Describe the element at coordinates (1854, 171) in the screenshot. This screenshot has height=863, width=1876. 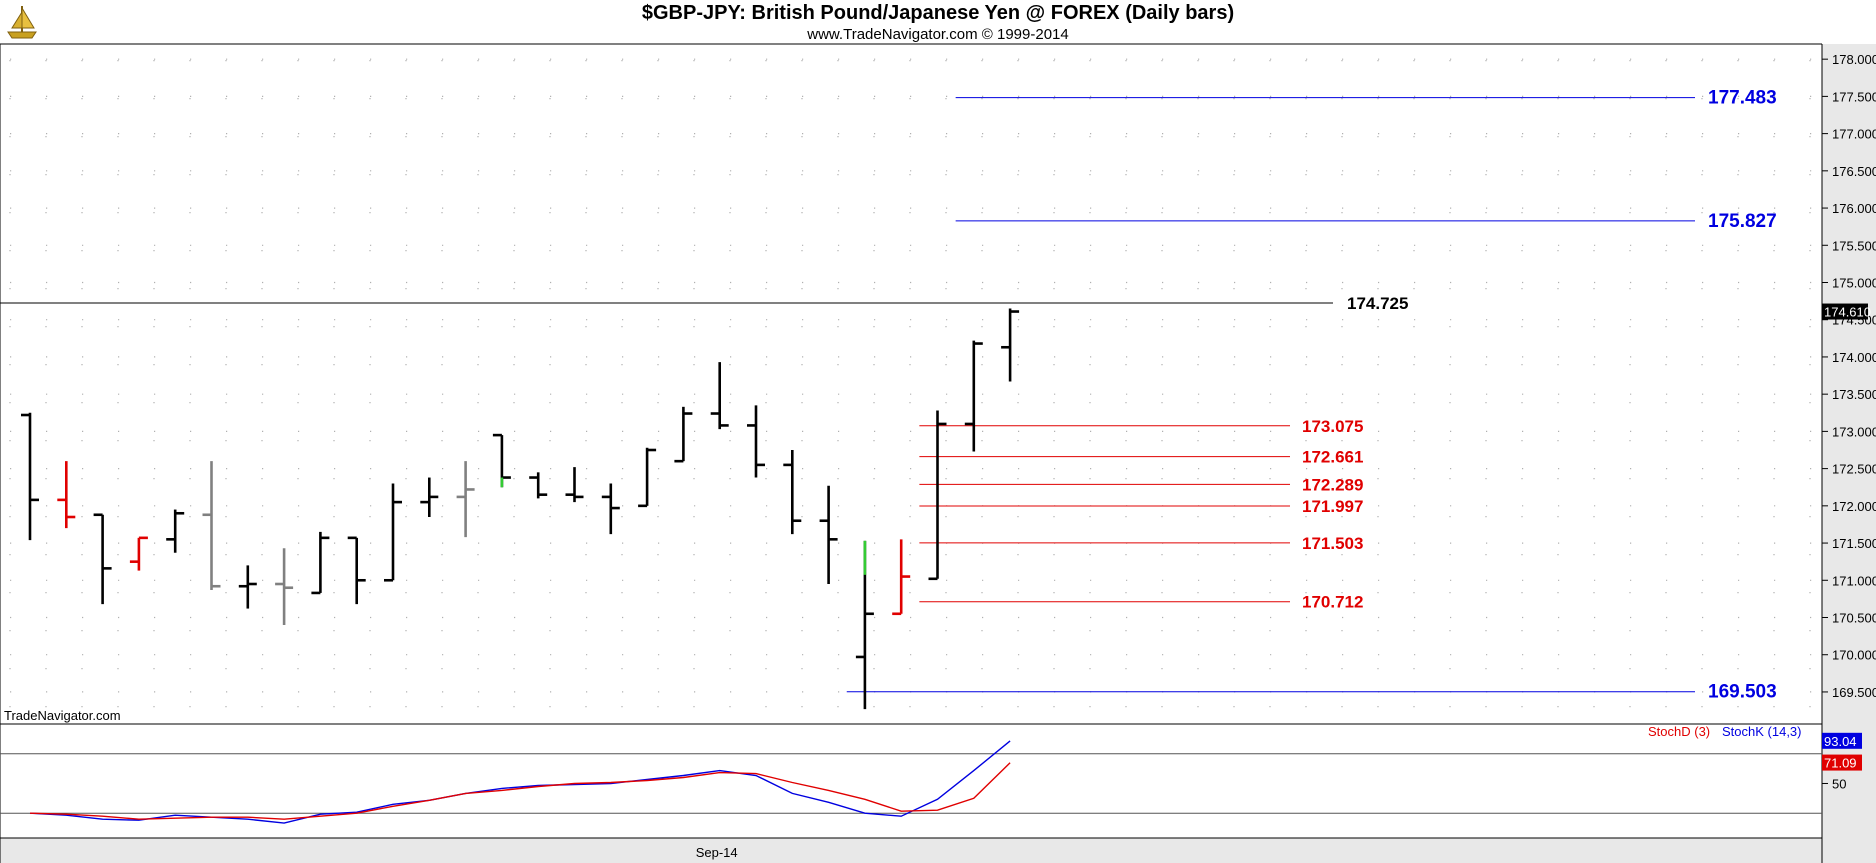
I see `price-tick-label: 176.500` at that location.